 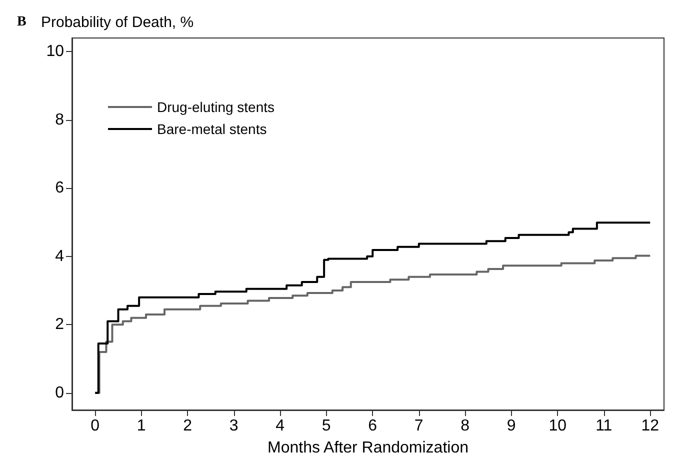 I want to click on x-tick-label: 11, so click(x=604, y=426).